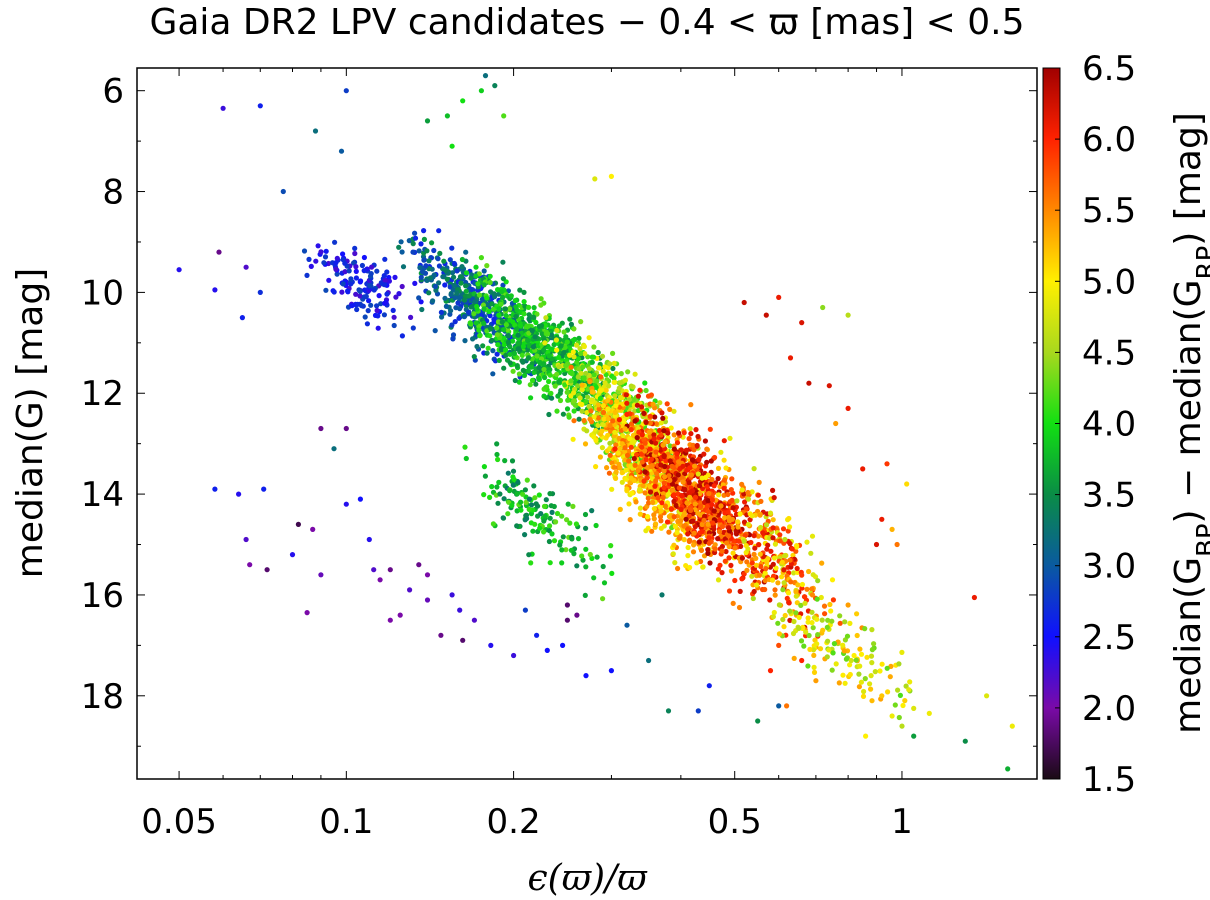  What do you see at coordinates (1109, 780) in the screenshot?
I see `colorbar-tick-label: 1.5` at bounding box center [1109, 780].